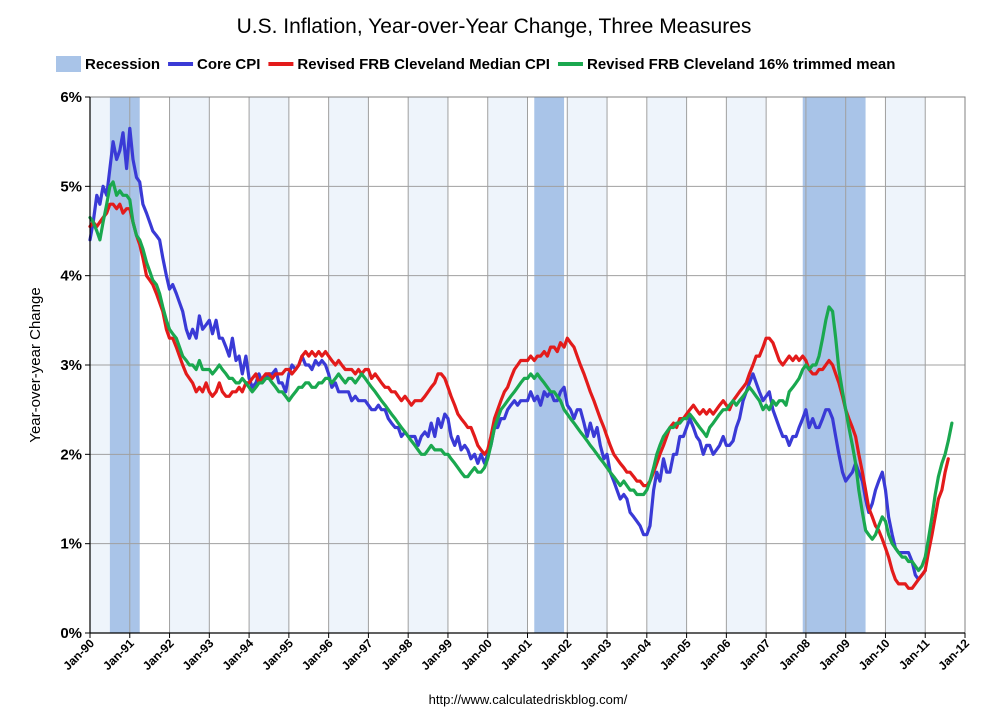  What do you see at coordinates (228, 64) in the screenshot?
I see `legend-label: Core CPI` at bounding box center [228, 64].